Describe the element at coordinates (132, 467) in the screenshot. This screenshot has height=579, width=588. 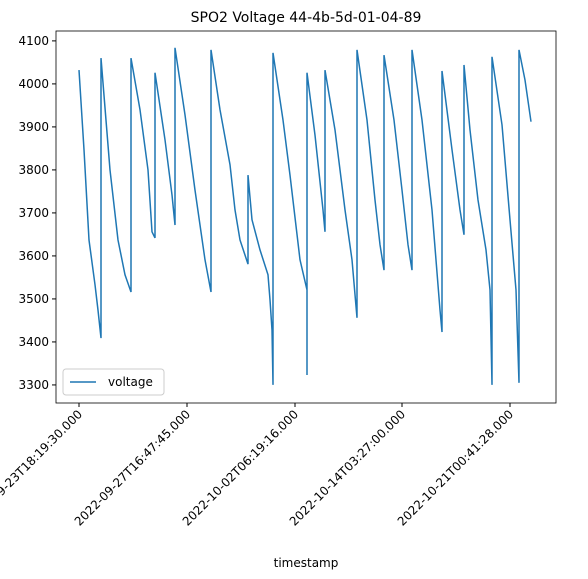
I see `x-tick-label: 2022-09-27T16:47:45.000` at that location.